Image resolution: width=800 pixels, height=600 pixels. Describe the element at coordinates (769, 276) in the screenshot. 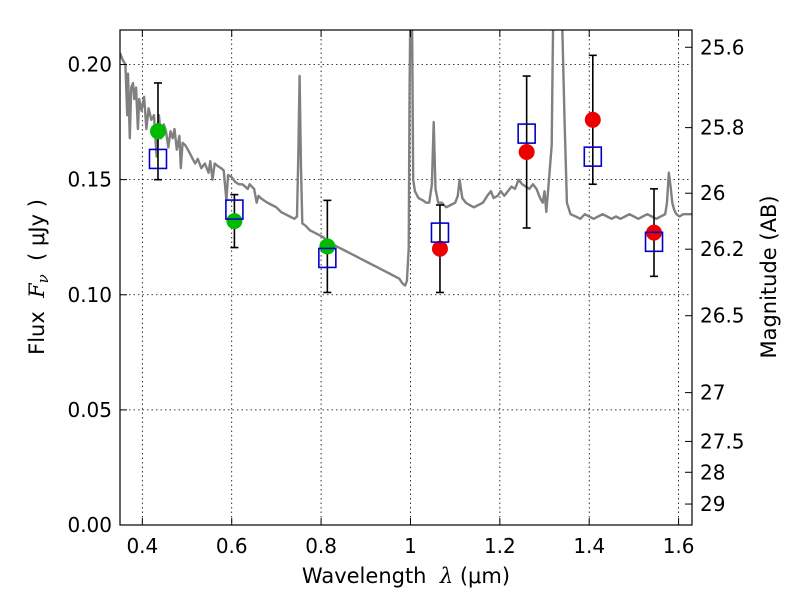

I see `y2-axis-label: Magnitude (AB)` at that location.